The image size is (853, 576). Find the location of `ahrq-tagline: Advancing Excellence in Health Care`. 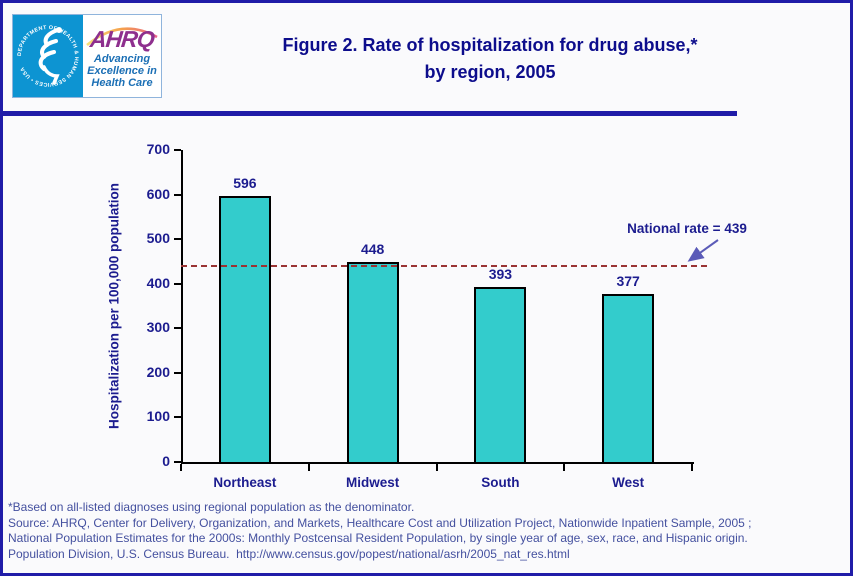

ahrq-tagline: Advancing Excellence in Health Care is located at coordinates (122, 71).